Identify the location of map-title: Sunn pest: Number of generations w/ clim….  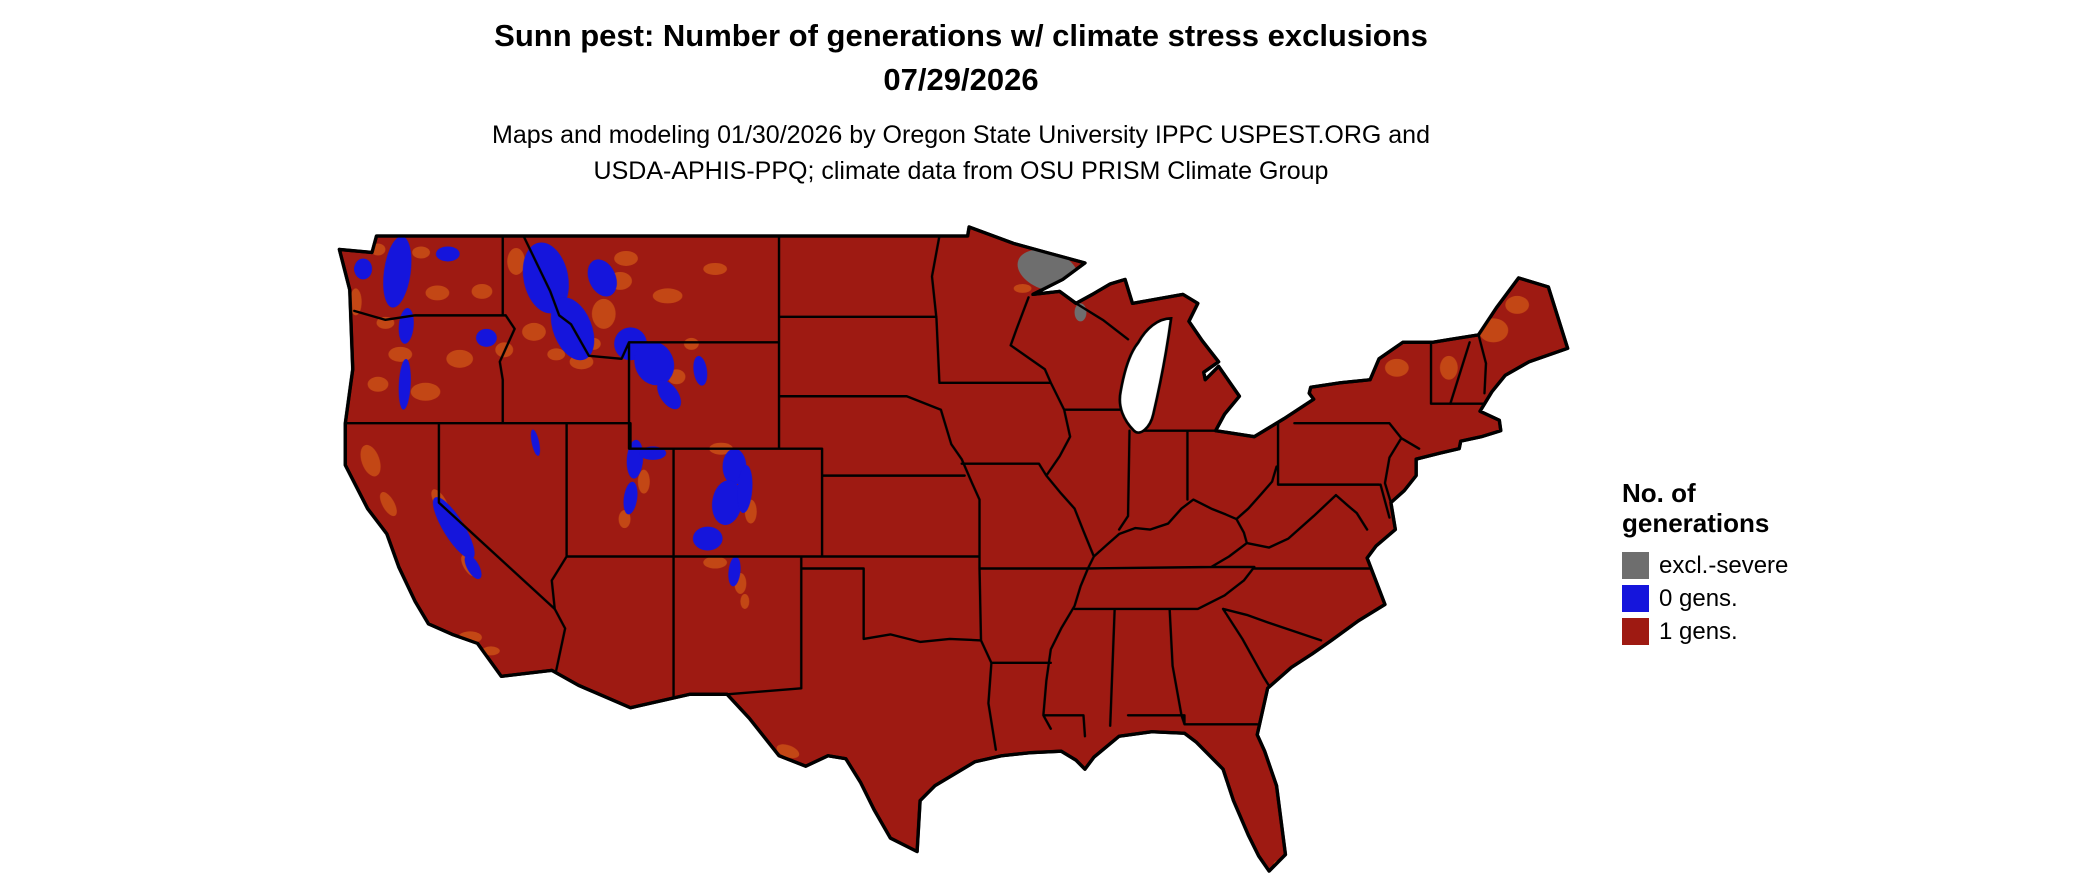
(961, 35).